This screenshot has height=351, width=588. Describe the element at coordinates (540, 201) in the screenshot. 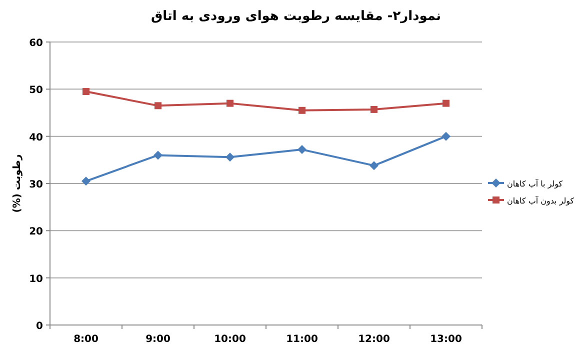

I see `legend-label: کولر بدون آب کاهان` at that location.